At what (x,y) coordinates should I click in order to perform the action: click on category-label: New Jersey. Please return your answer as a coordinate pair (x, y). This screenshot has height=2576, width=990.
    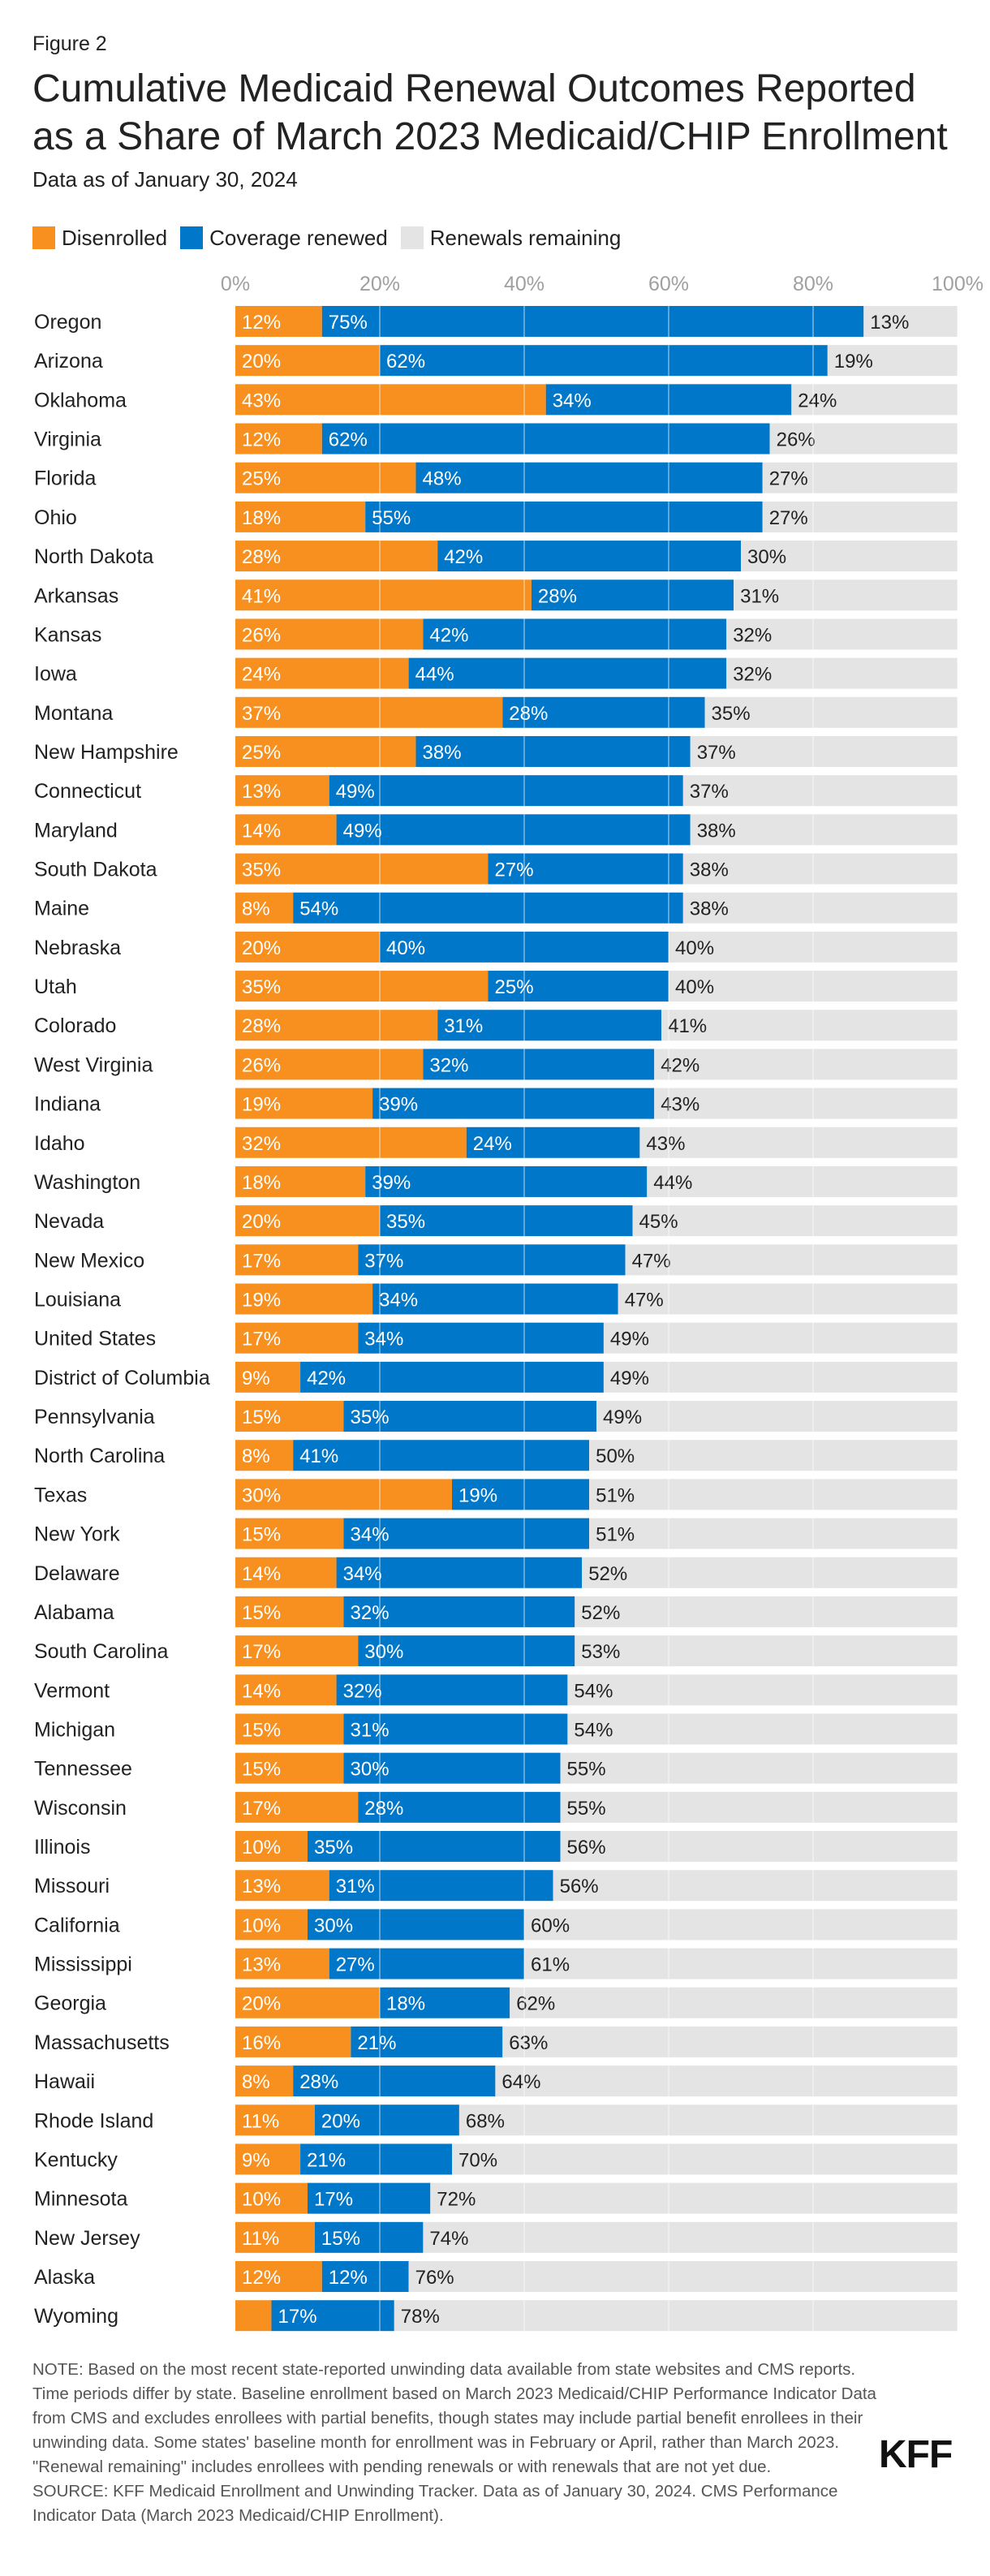
    Looking at the image, I should click on (87, 2238).